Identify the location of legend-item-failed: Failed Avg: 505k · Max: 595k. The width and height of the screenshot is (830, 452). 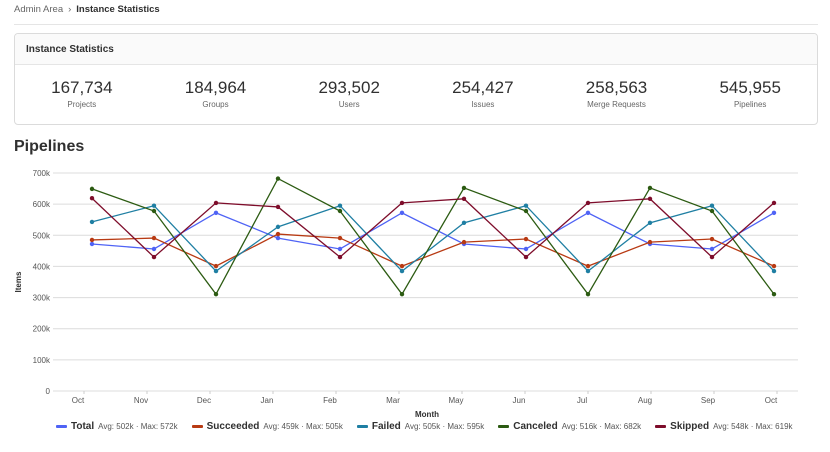
(420, 426).